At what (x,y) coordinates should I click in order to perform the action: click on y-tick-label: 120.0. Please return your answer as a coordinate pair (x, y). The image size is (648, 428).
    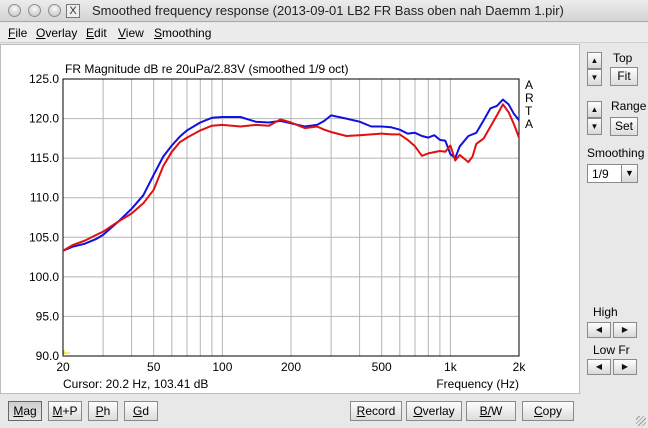
    Looking at the image, I should click on (44, 119).